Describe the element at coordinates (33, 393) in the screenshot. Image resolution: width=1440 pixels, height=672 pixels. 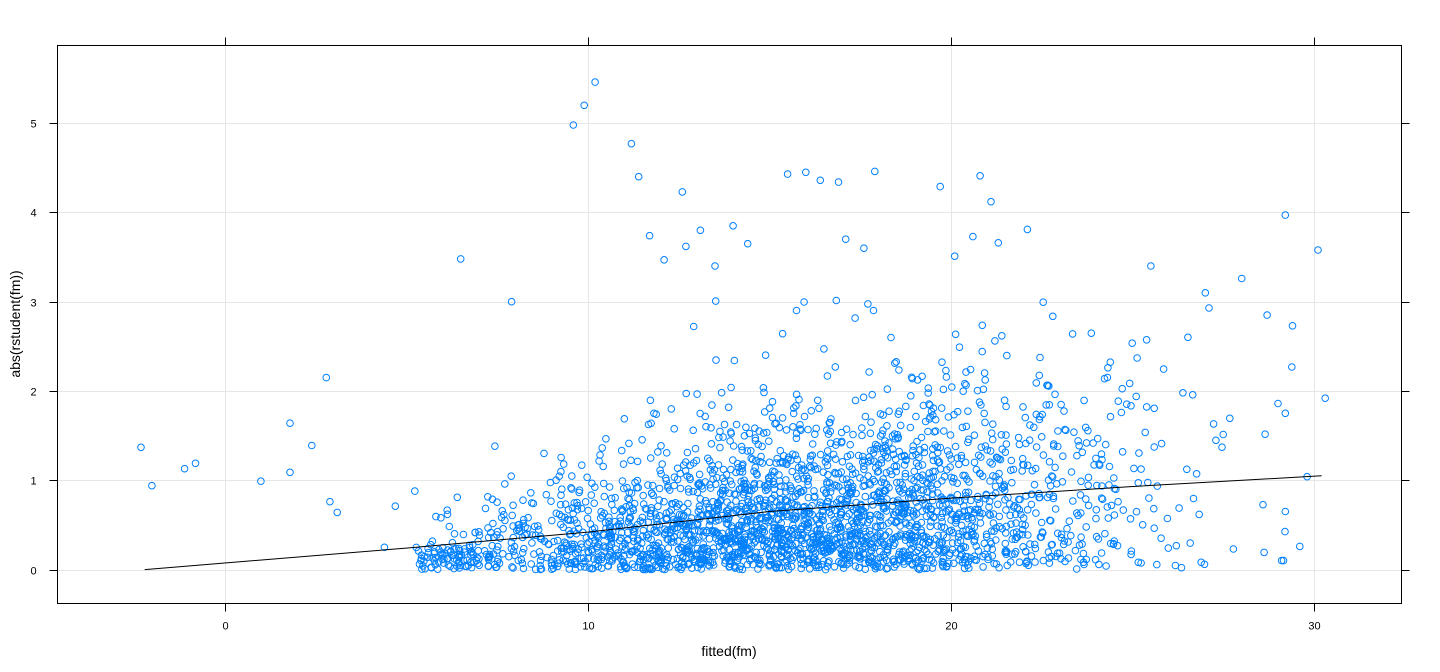
I see `y-tick-label: 2` at that location.